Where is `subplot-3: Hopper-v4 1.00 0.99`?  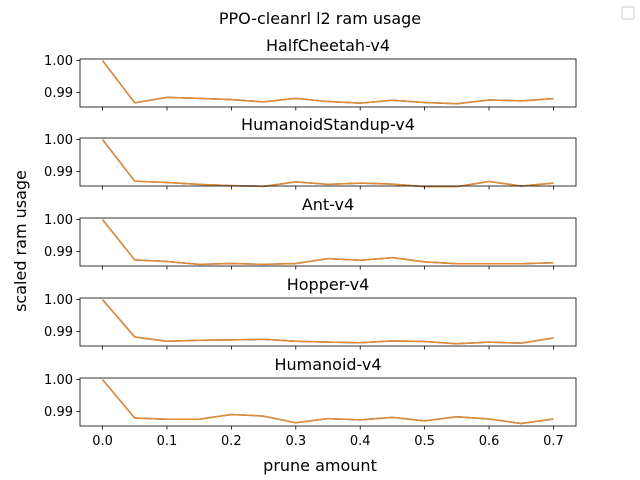 subplot-3: Hopper-v4 1.00 0.99 is located at coordinates (310, 312).